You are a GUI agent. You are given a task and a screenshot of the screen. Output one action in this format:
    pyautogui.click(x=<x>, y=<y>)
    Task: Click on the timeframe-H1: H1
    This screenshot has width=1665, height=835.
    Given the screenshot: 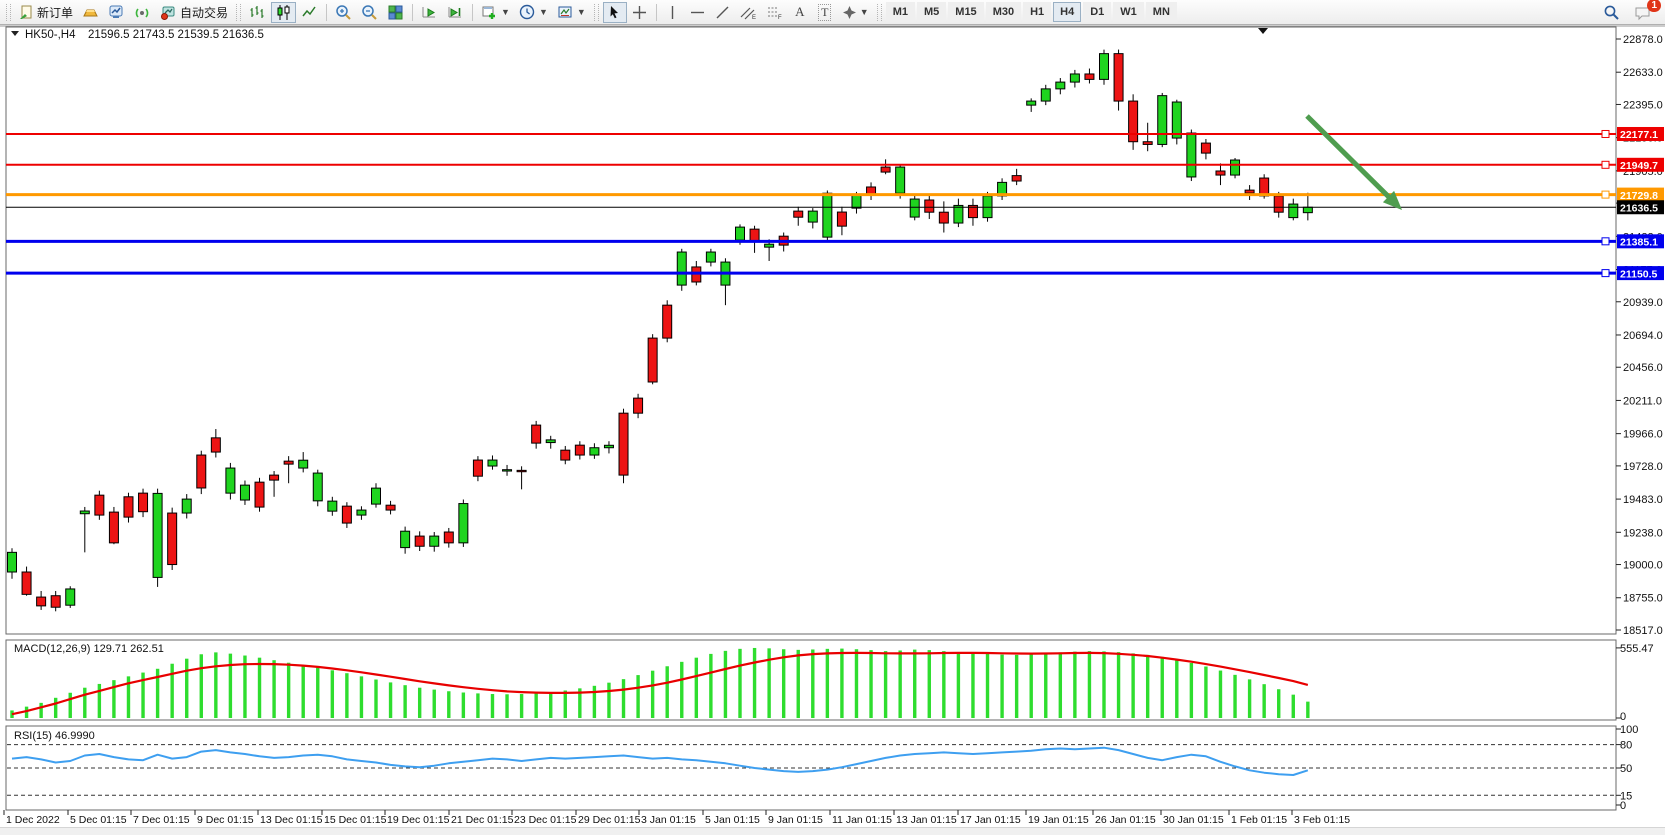 What is the action you would take?
    pyautogui.click(x=1037, y=12)
    